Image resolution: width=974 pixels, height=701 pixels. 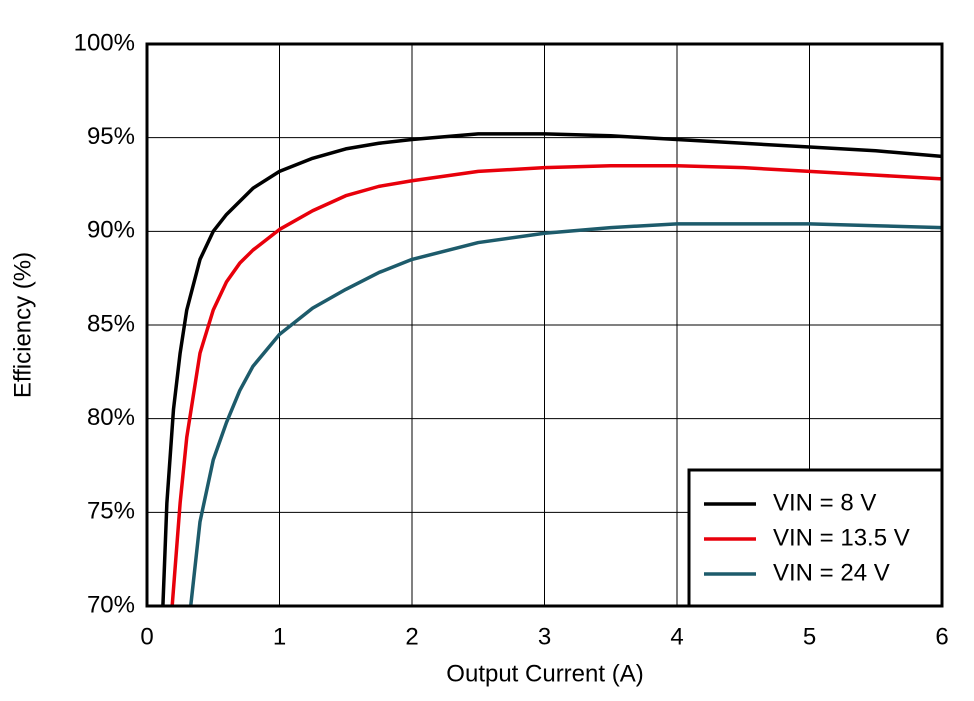 I want to click on legend-label: VIN = 24 V, so click(x=831, y=572).